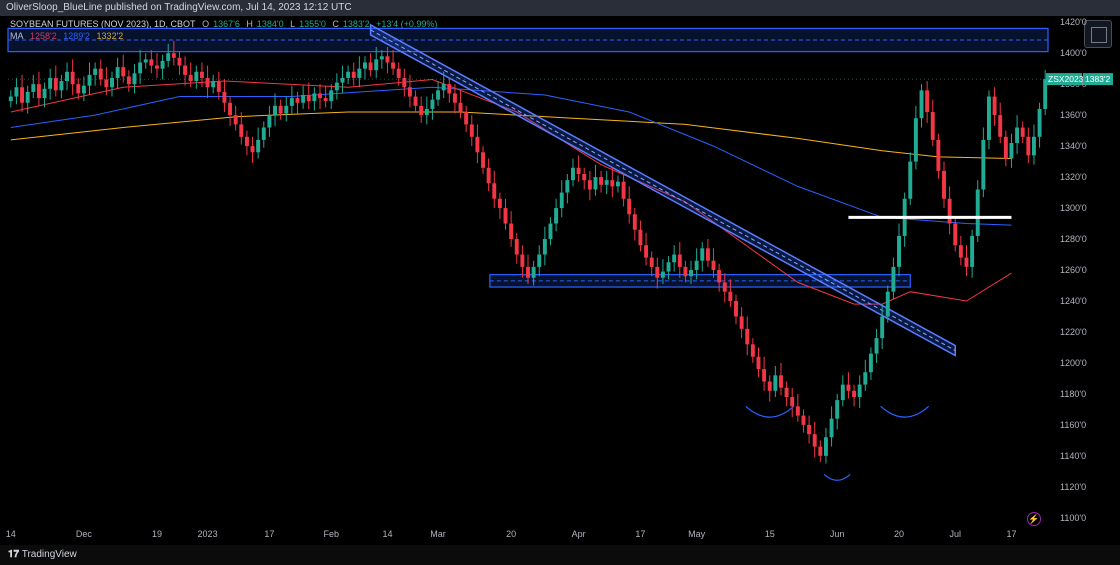  Describe the element at coordinates (1073, 177) in the screenshot. I see `y-tick-label: 1320'0` at that location.